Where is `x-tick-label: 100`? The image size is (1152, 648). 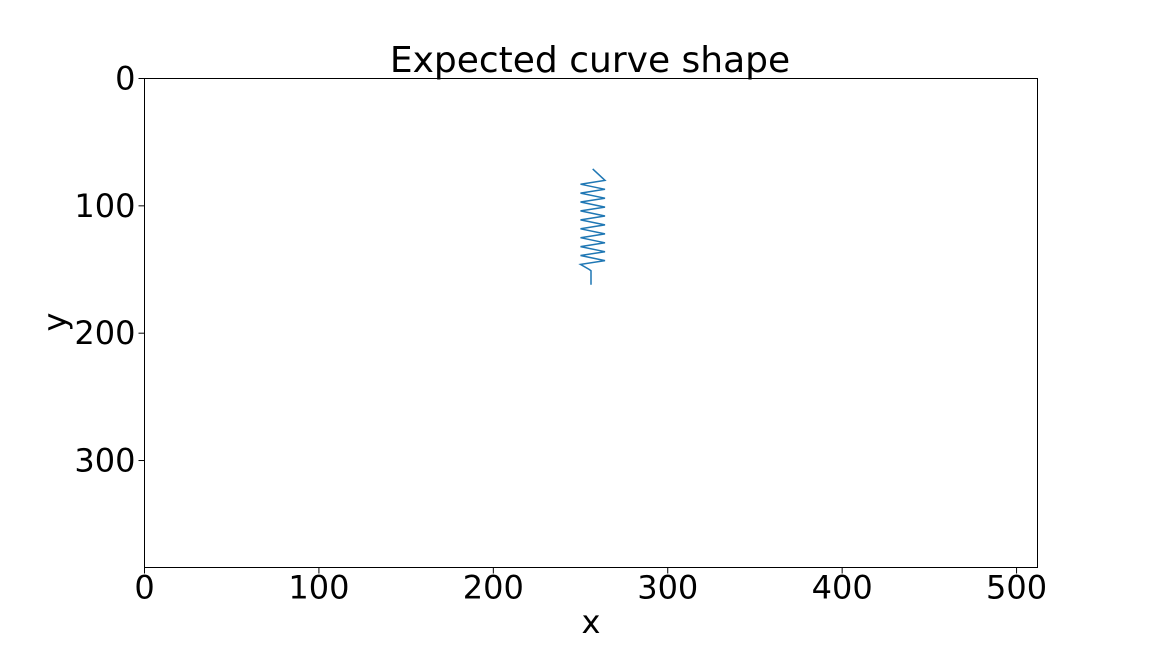
x-tick-label: 100 is located at coordinates (318, 588).